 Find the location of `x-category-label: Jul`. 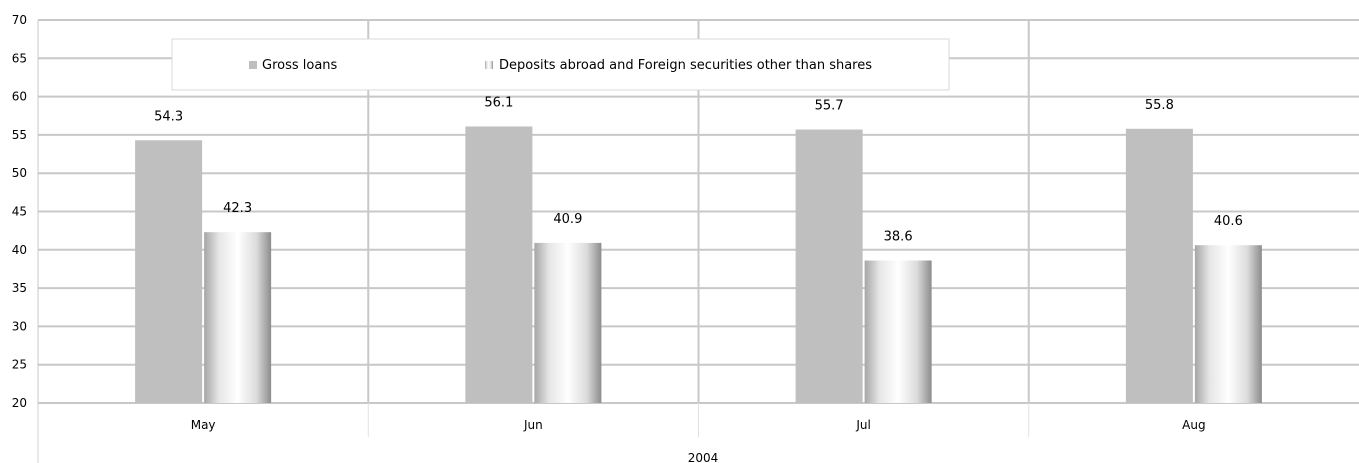

x-category-label: Jul is located at coordinates (862, 425).